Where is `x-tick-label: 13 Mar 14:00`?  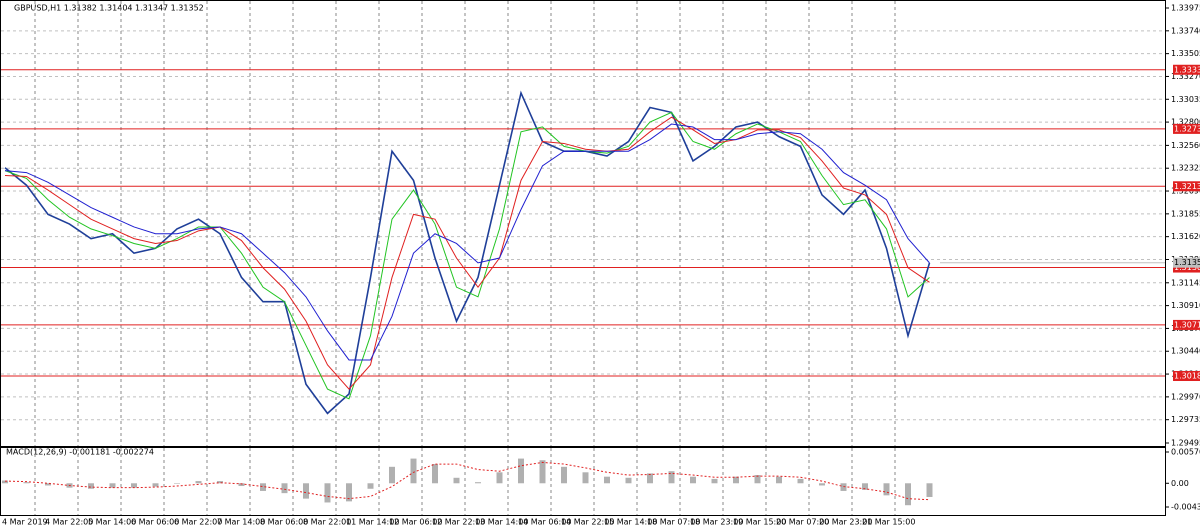
x-tick-label: 13 Mar 14:00 is located at coordinates (501, 522).